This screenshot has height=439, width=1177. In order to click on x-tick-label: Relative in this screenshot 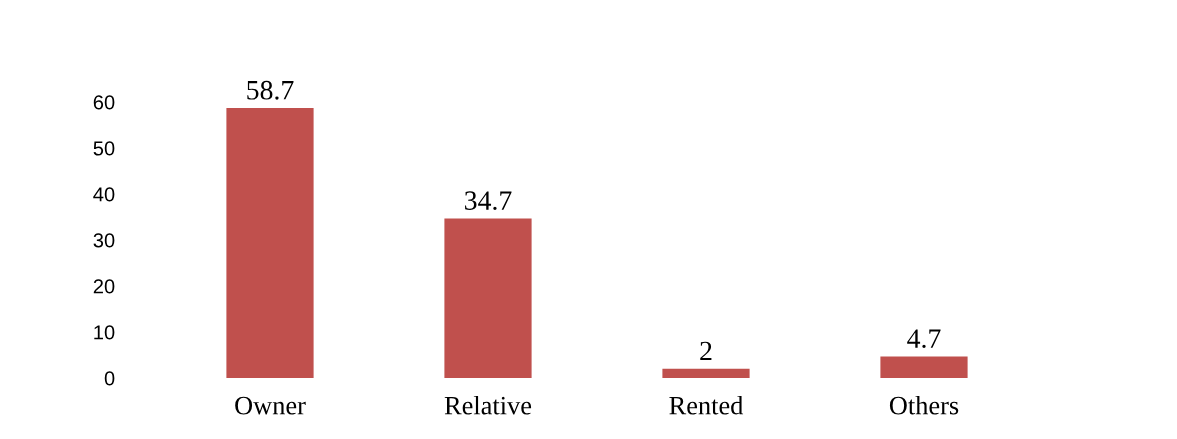, I will do `click(488, 405)`.